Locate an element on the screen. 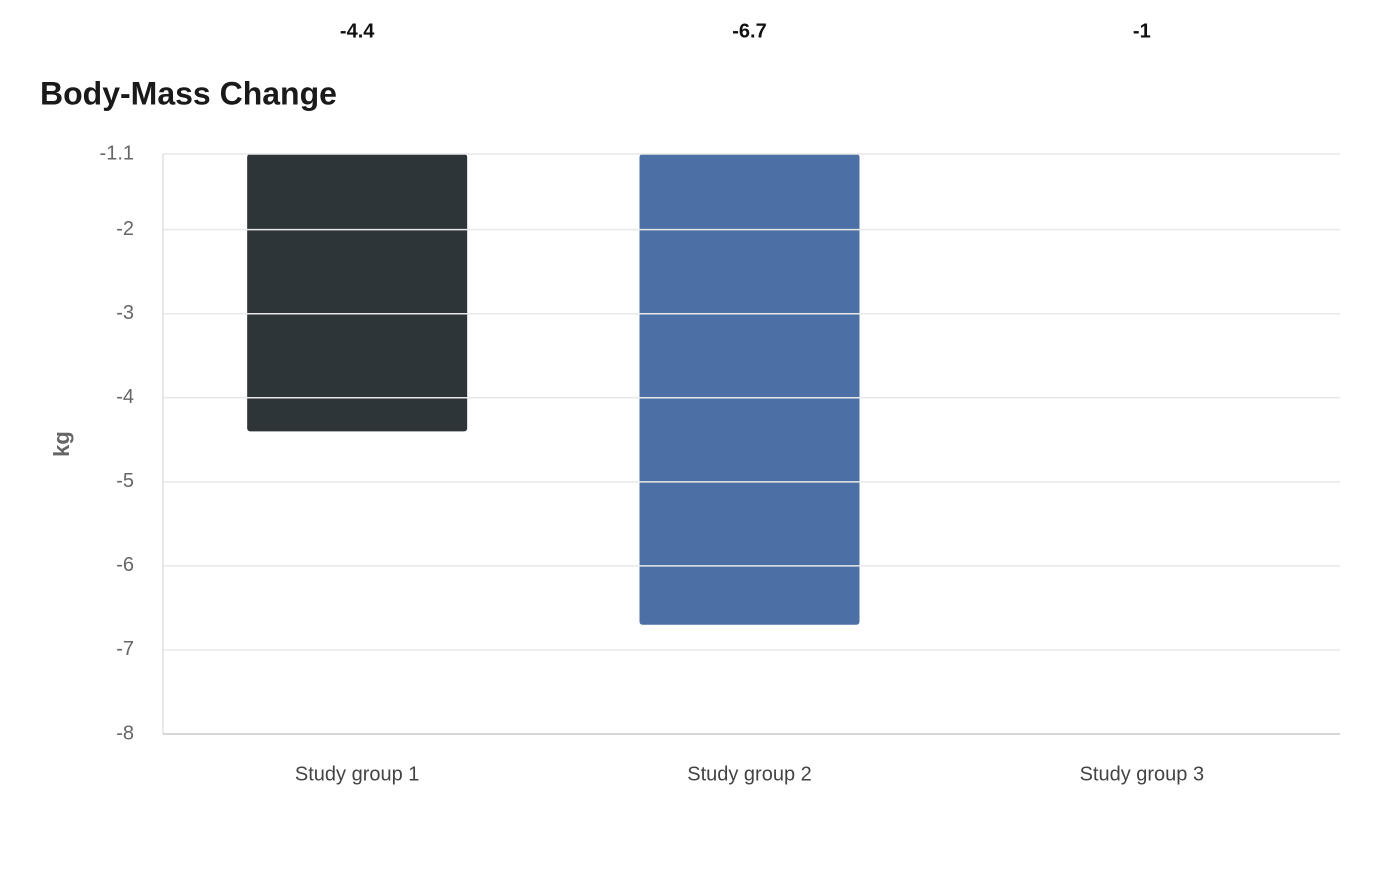 Image resolution: width=1400 pixels, height=880 pixels. y-tick-label: -1.1 is located at coordinates (117, 153).